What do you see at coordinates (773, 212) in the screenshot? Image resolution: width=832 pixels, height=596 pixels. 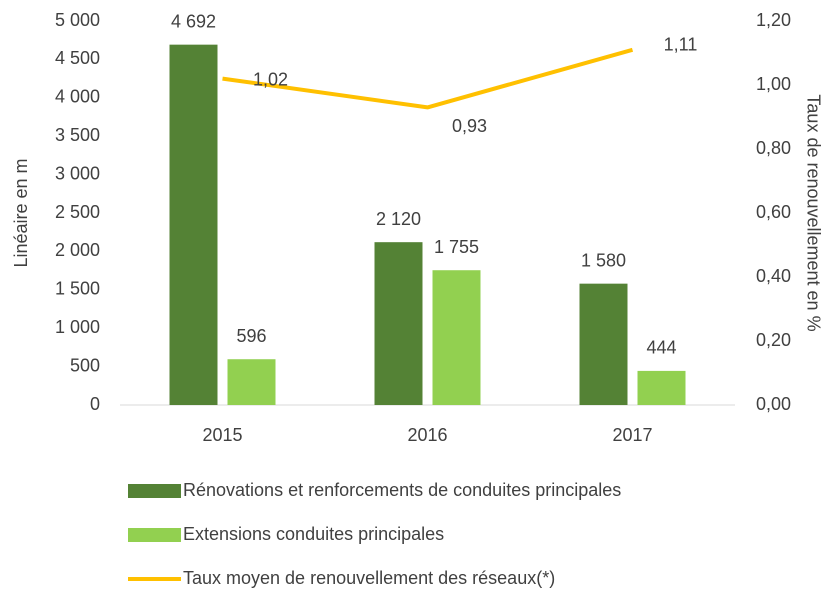 I see `y2-tick-label: 0,60` at bounding box center [773, 212].